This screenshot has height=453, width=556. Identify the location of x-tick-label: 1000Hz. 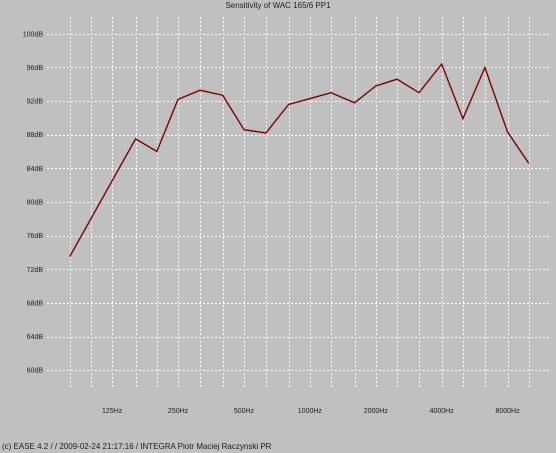
(310, 411).